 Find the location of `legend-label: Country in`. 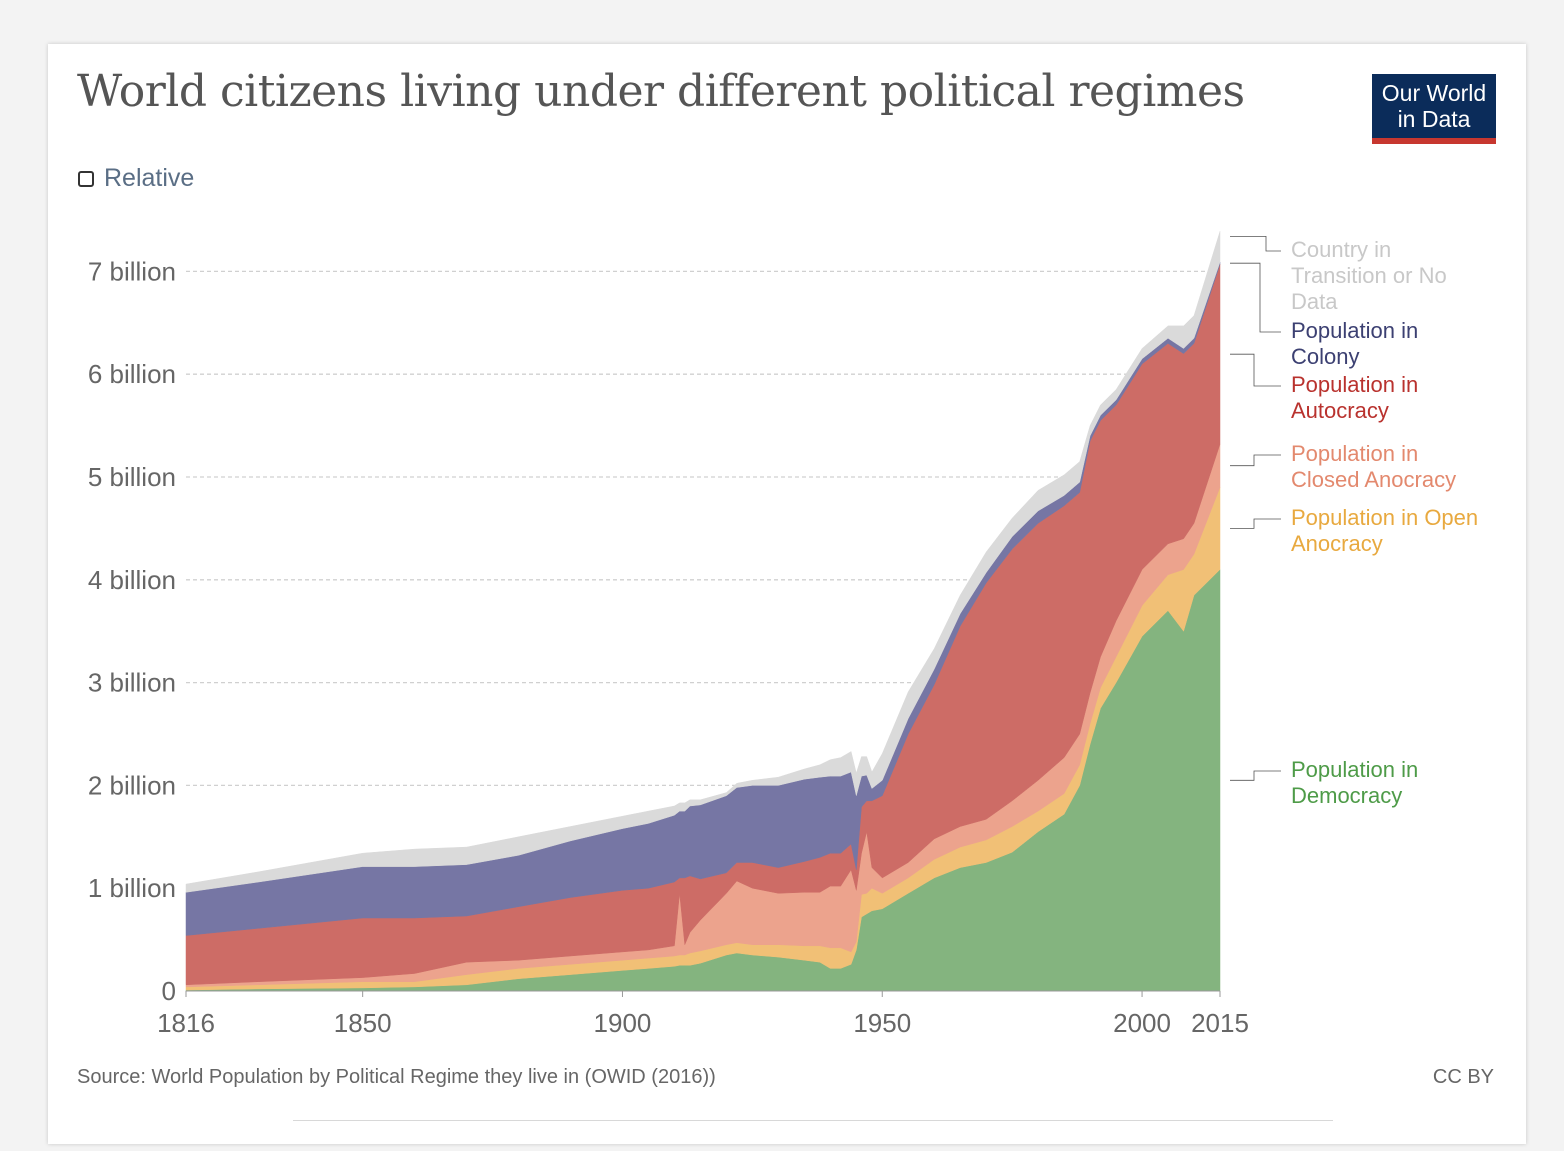

legend-label: Country in is located at coordinates (1341, 249).